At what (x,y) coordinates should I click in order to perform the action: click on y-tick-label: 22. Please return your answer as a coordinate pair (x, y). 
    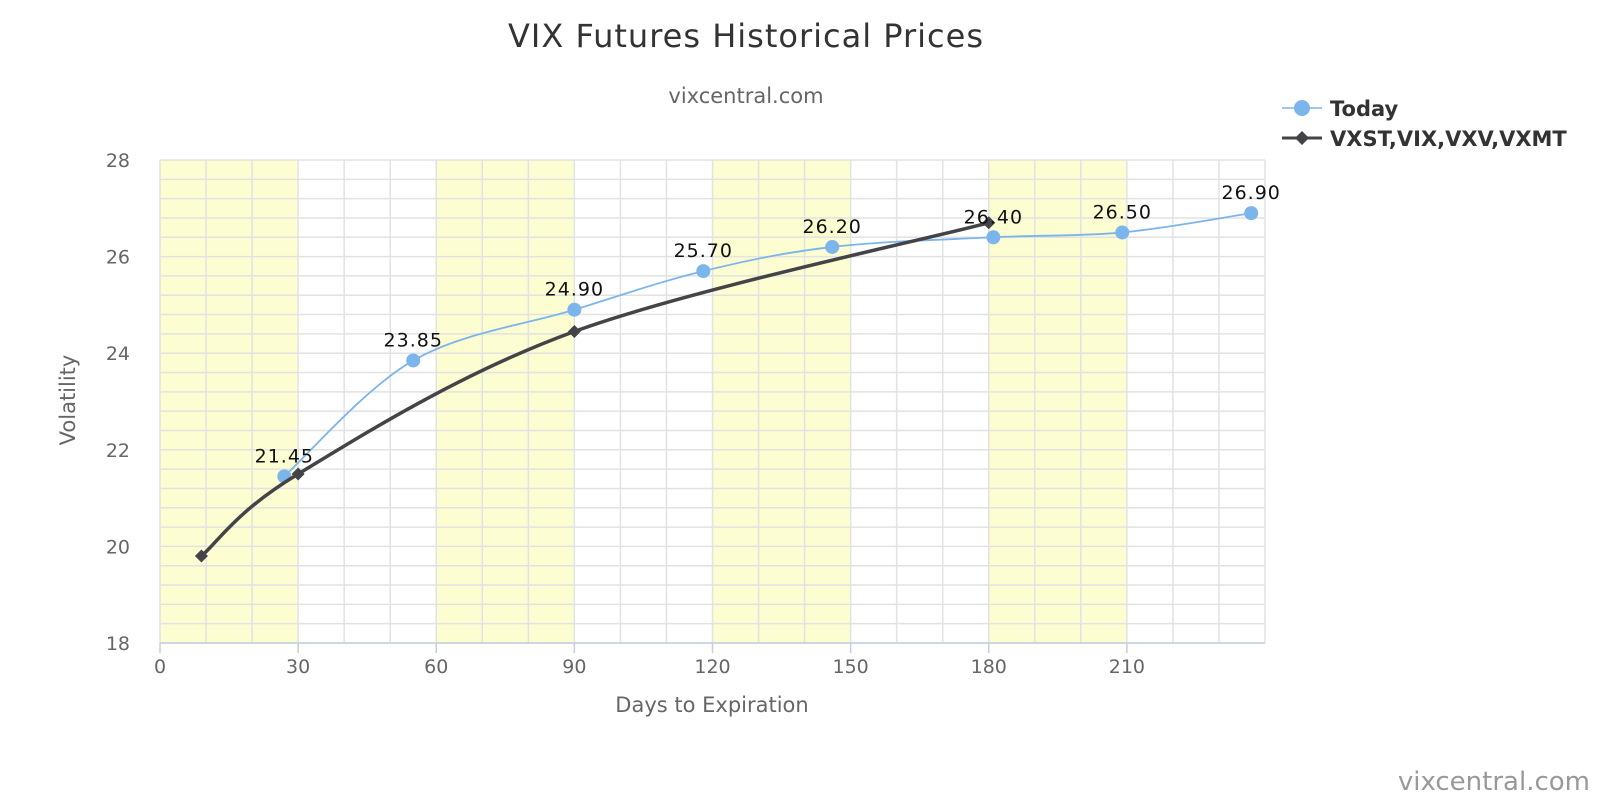
    Looking at the image, I should click on (118, 451).